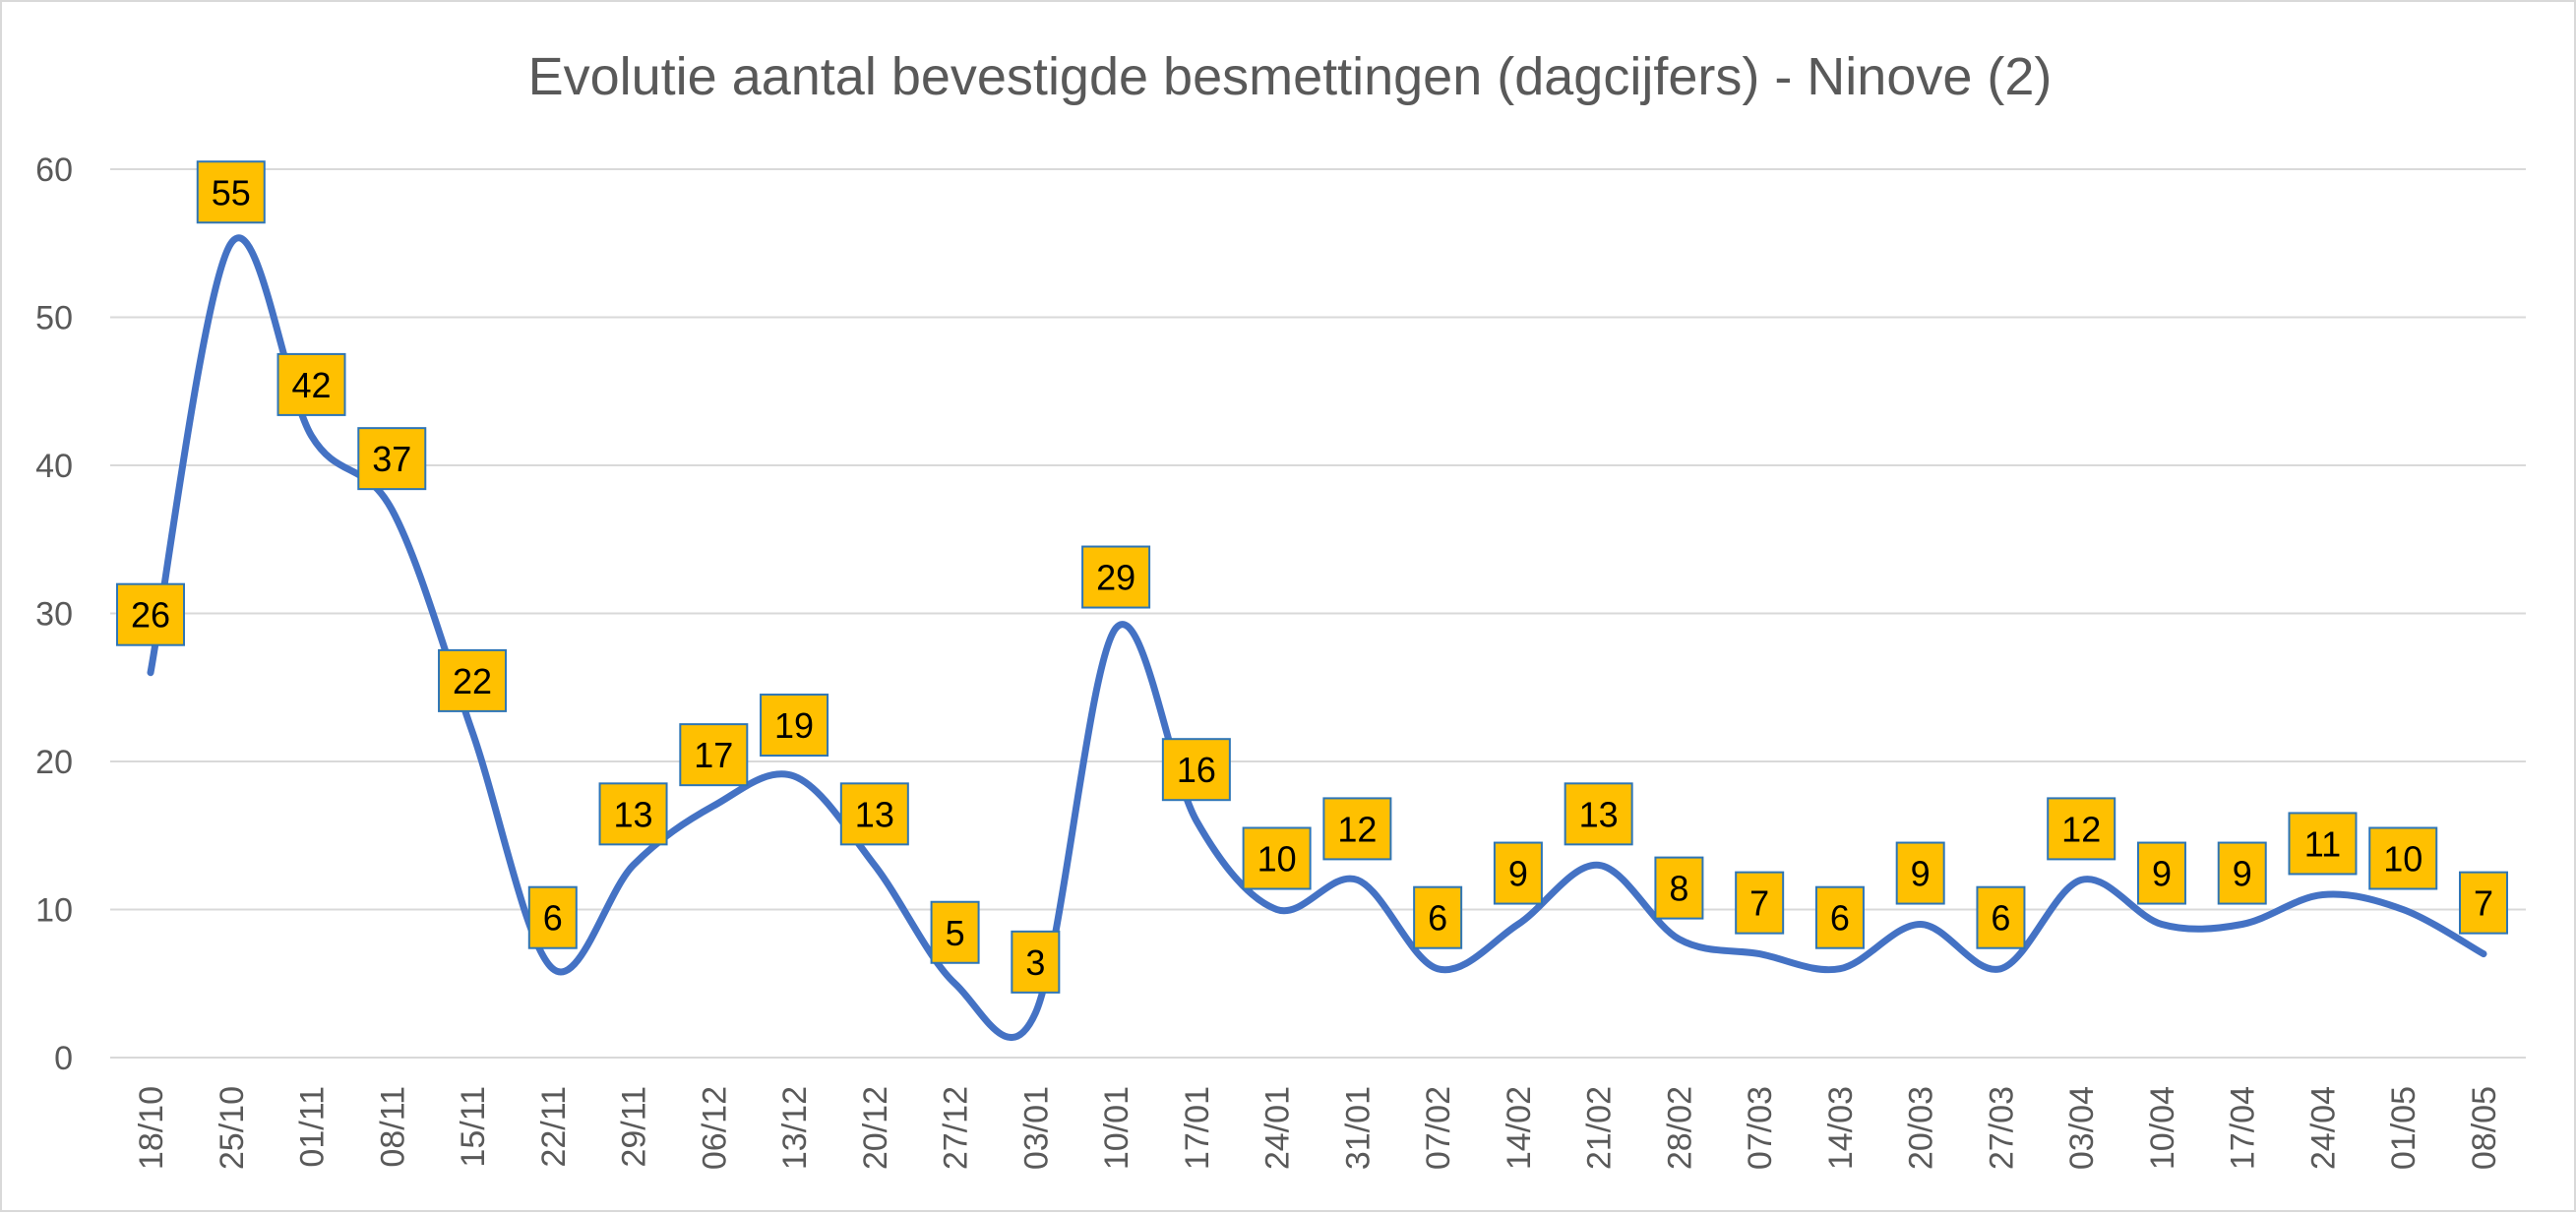 This screenshot has height=1214, width=2576. What do you see at coordinates (1036, 1128) in the screenshot?
I see `x-tick-label: 03/01` at bounding box center [1036, 1128].